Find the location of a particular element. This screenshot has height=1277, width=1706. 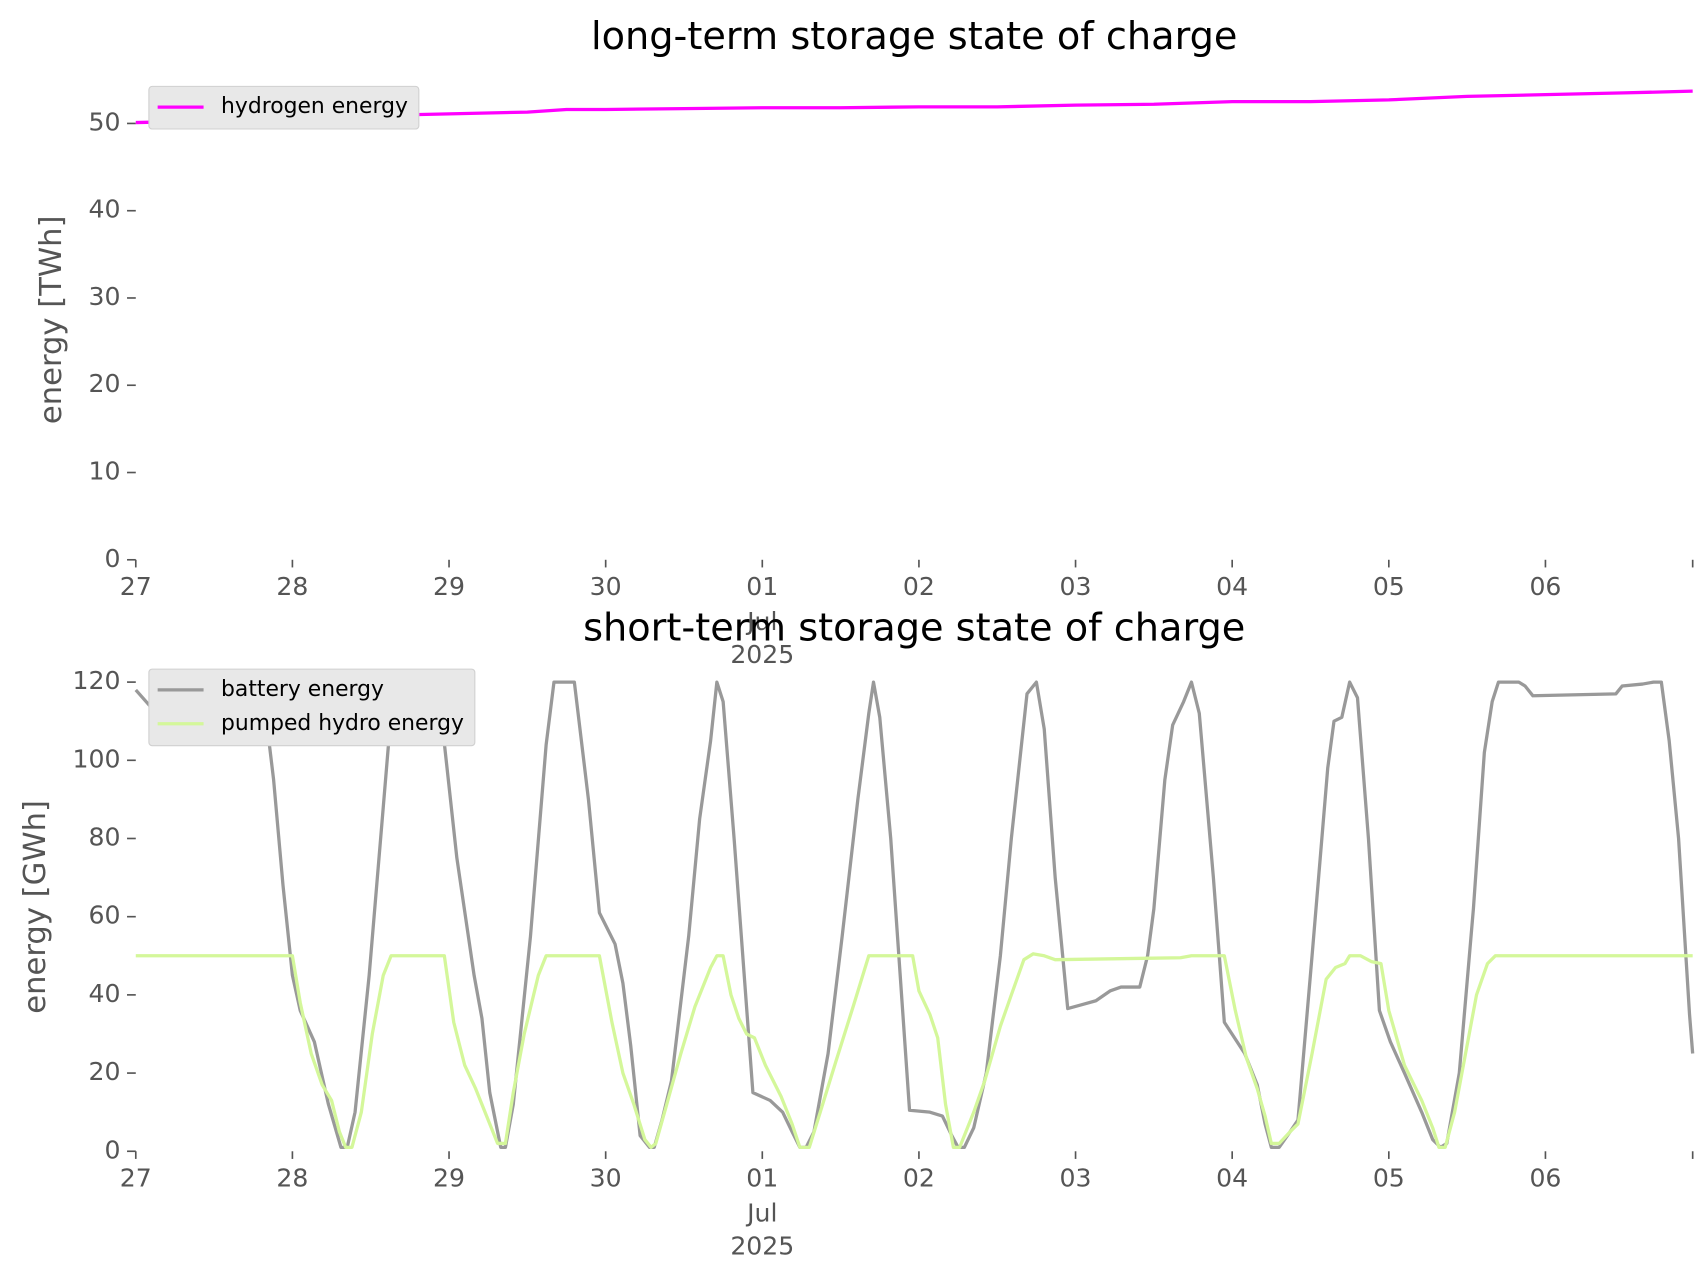

series-line is located at coordinates (914, 1050).